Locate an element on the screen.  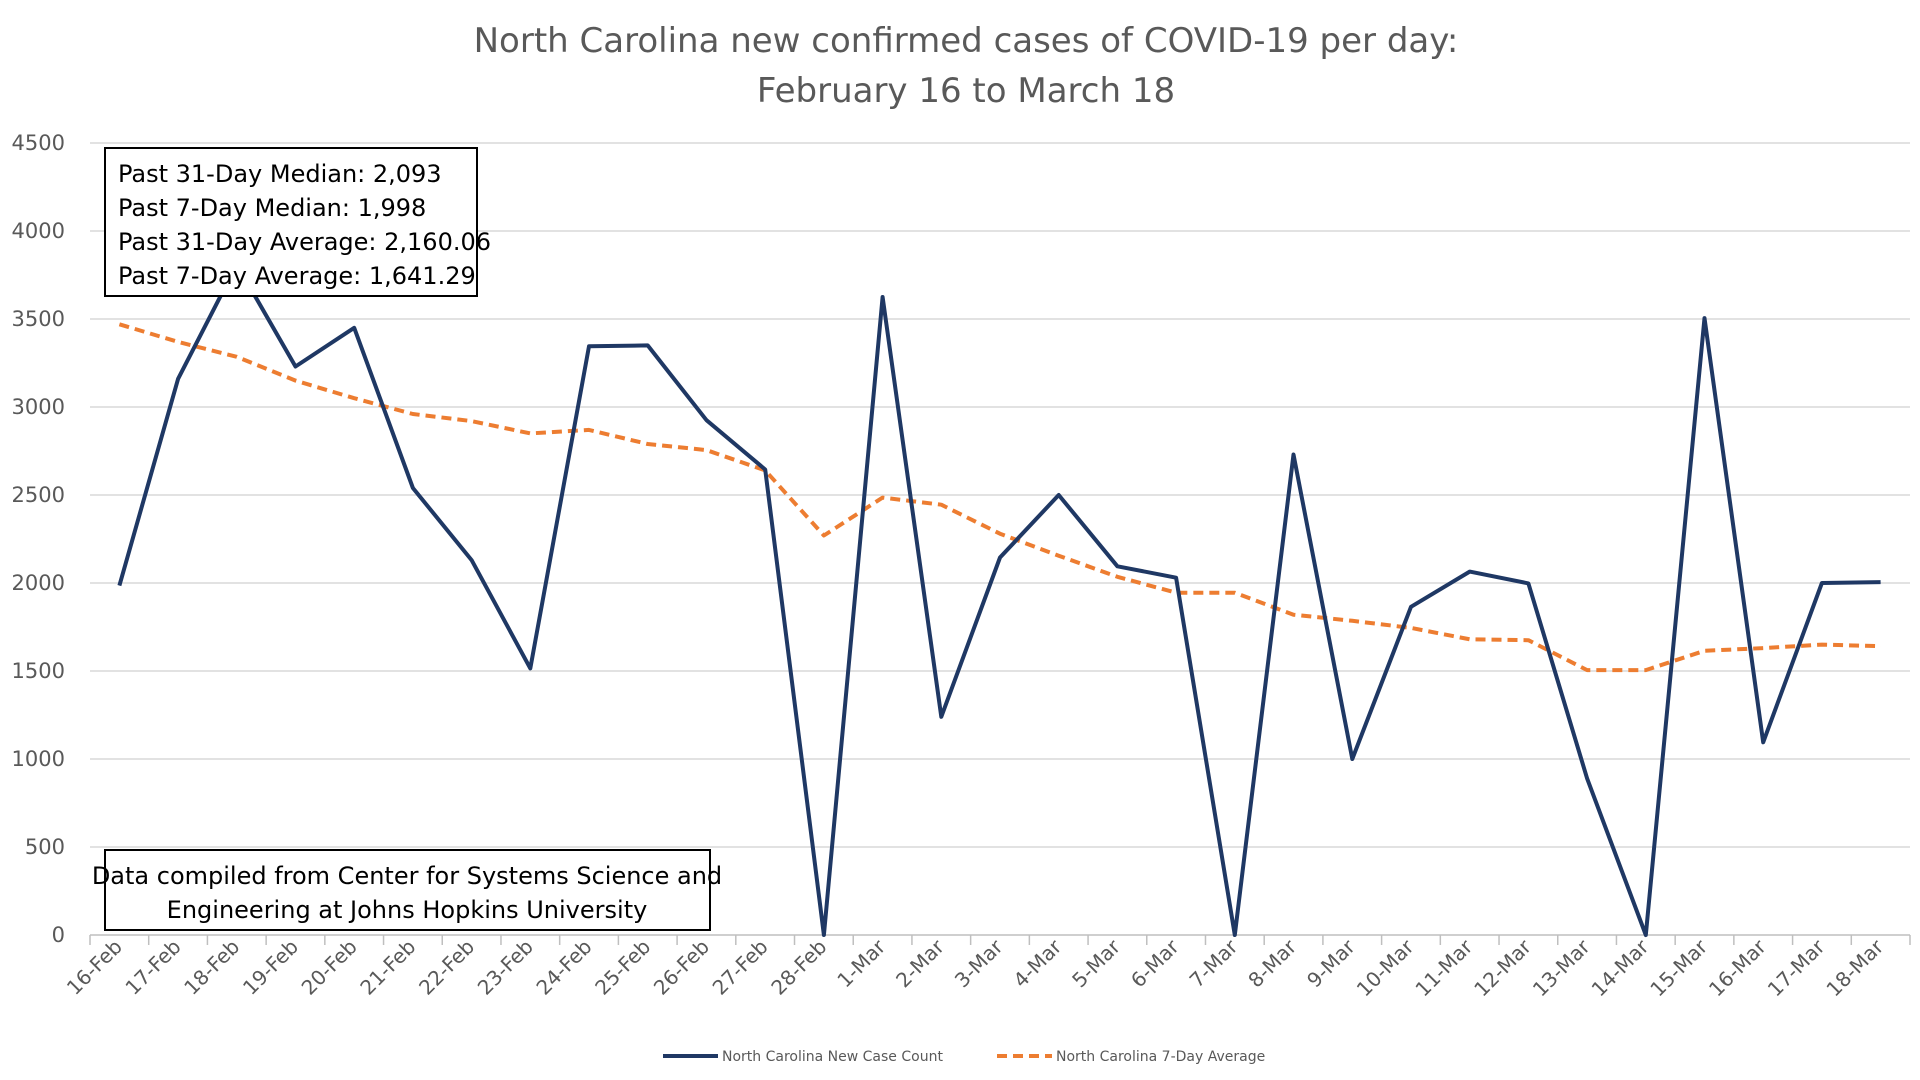
x-tick-label: 23-Feb is located at coordinates (505, 967).